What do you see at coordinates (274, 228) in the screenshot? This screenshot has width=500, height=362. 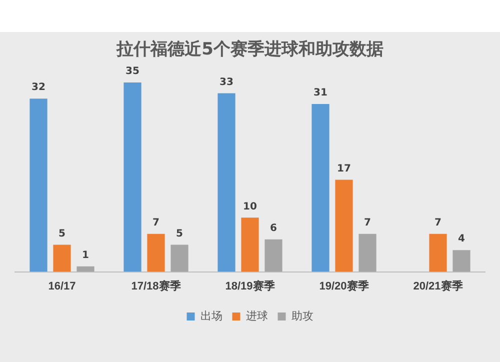 I see `data-label: 6` at bounding box center [274, 228].